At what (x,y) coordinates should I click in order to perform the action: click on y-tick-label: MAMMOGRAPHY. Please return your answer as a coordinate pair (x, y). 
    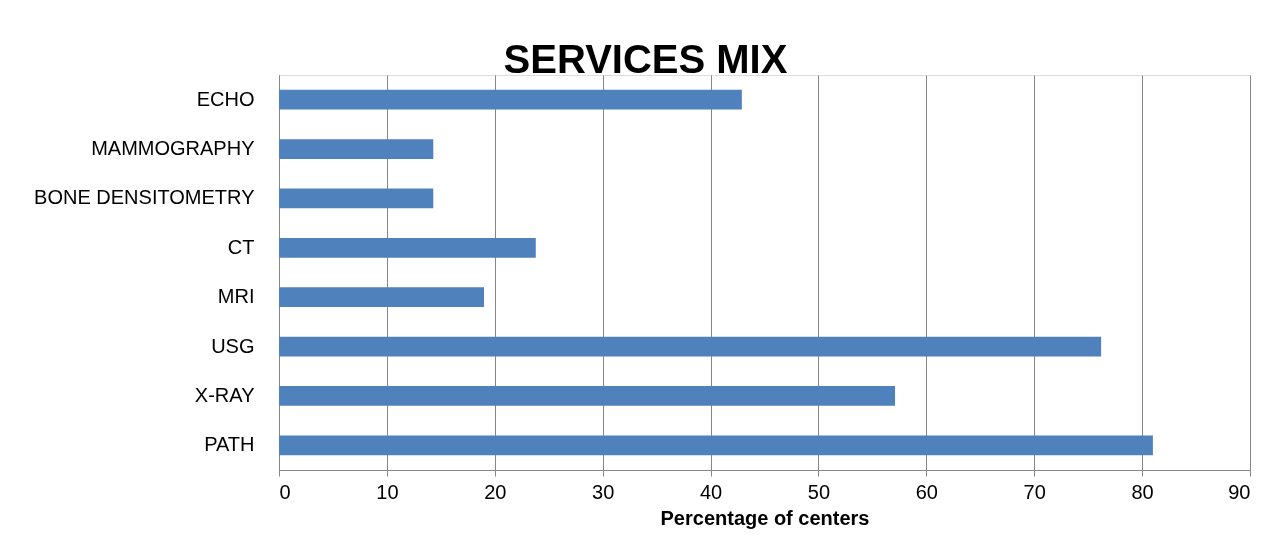
    Looking at the image, I should click on (173, 148).